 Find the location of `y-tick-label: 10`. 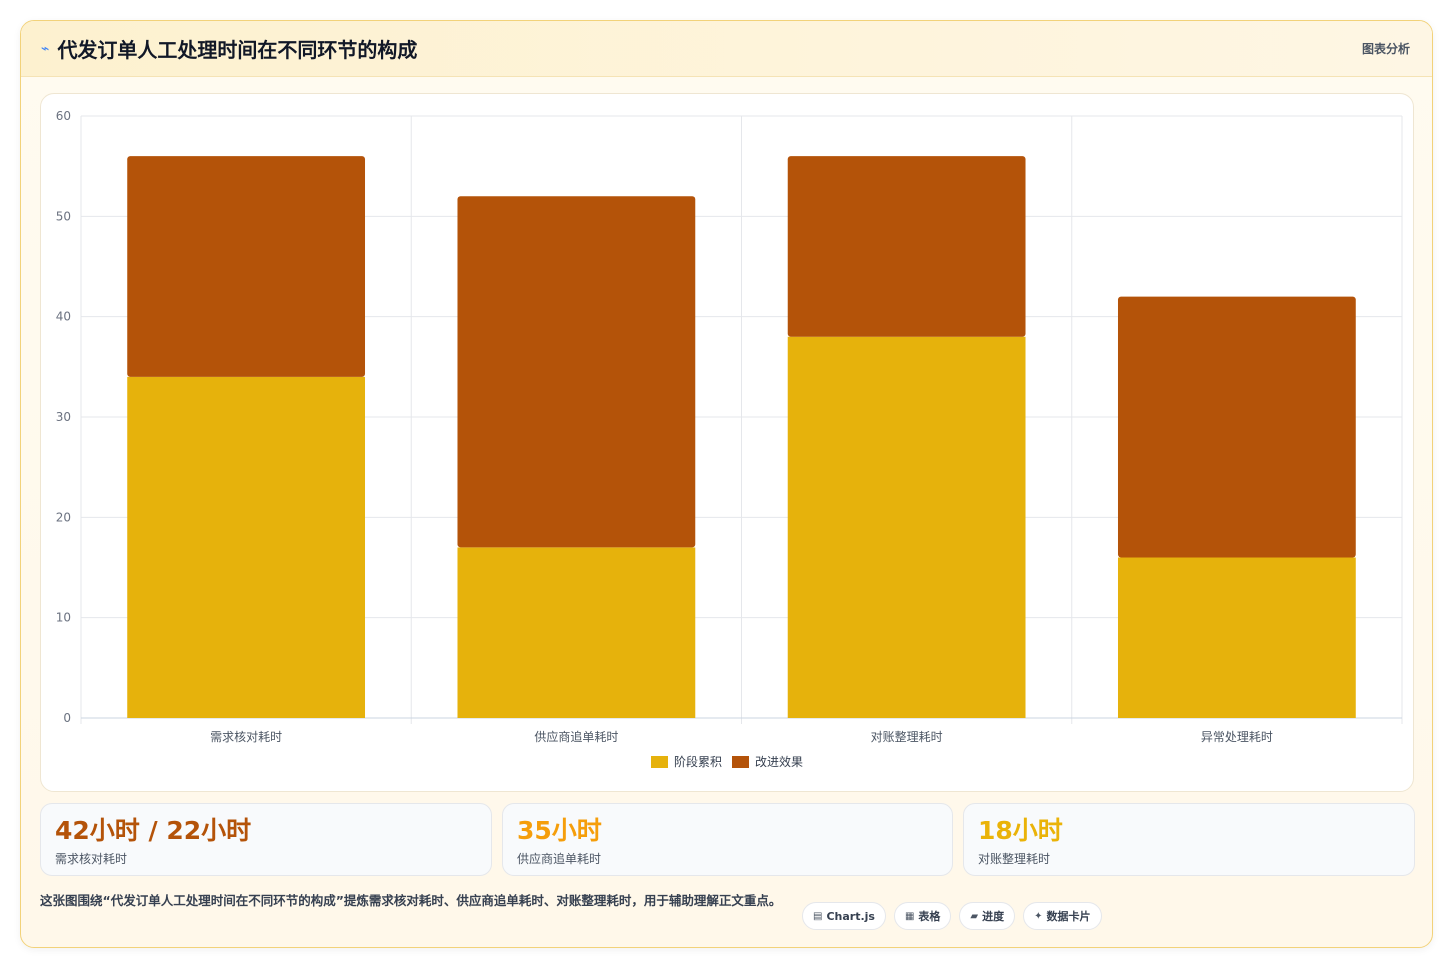

y-tick-label: 10 is located at coordinates (63, 618).